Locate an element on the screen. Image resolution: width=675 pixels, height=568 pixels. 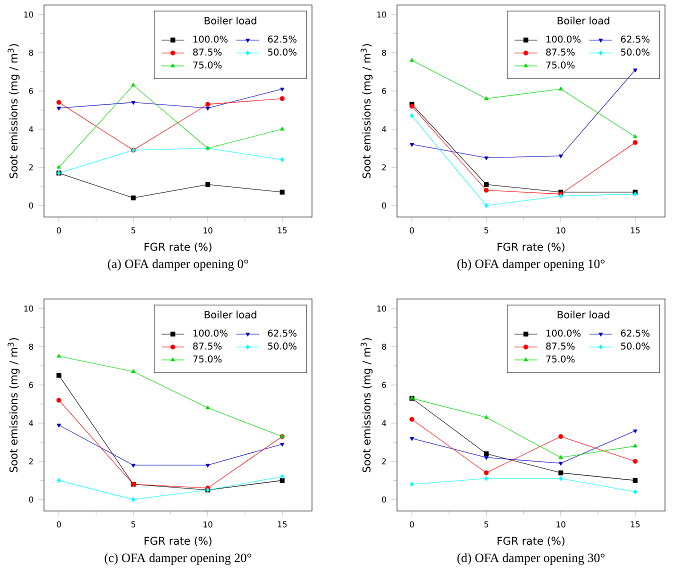
text: (c) OFA damper opening 20° is located at coordinates (178, 559).